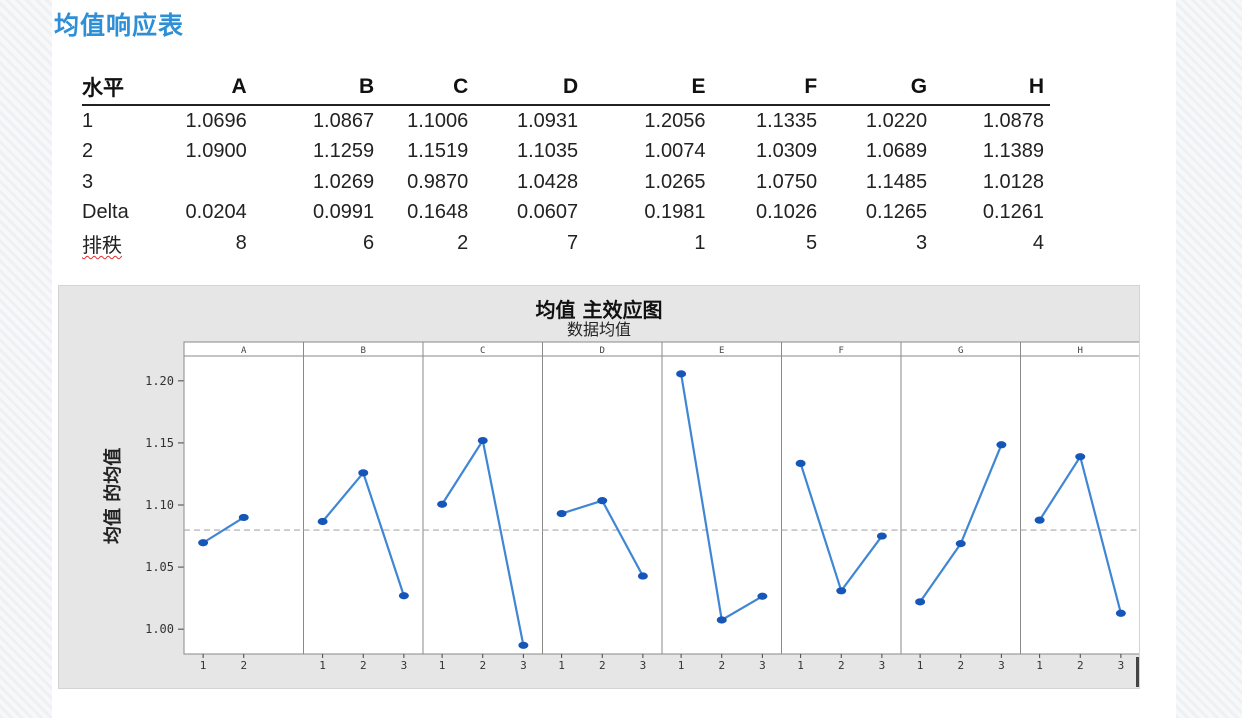 The image size is (1242, 718). Describe the element at coordinates (566, 243) in the screenshot. I see `table-row-rank: 排秩 8 6 2 7 1 5 3 4` at that location.